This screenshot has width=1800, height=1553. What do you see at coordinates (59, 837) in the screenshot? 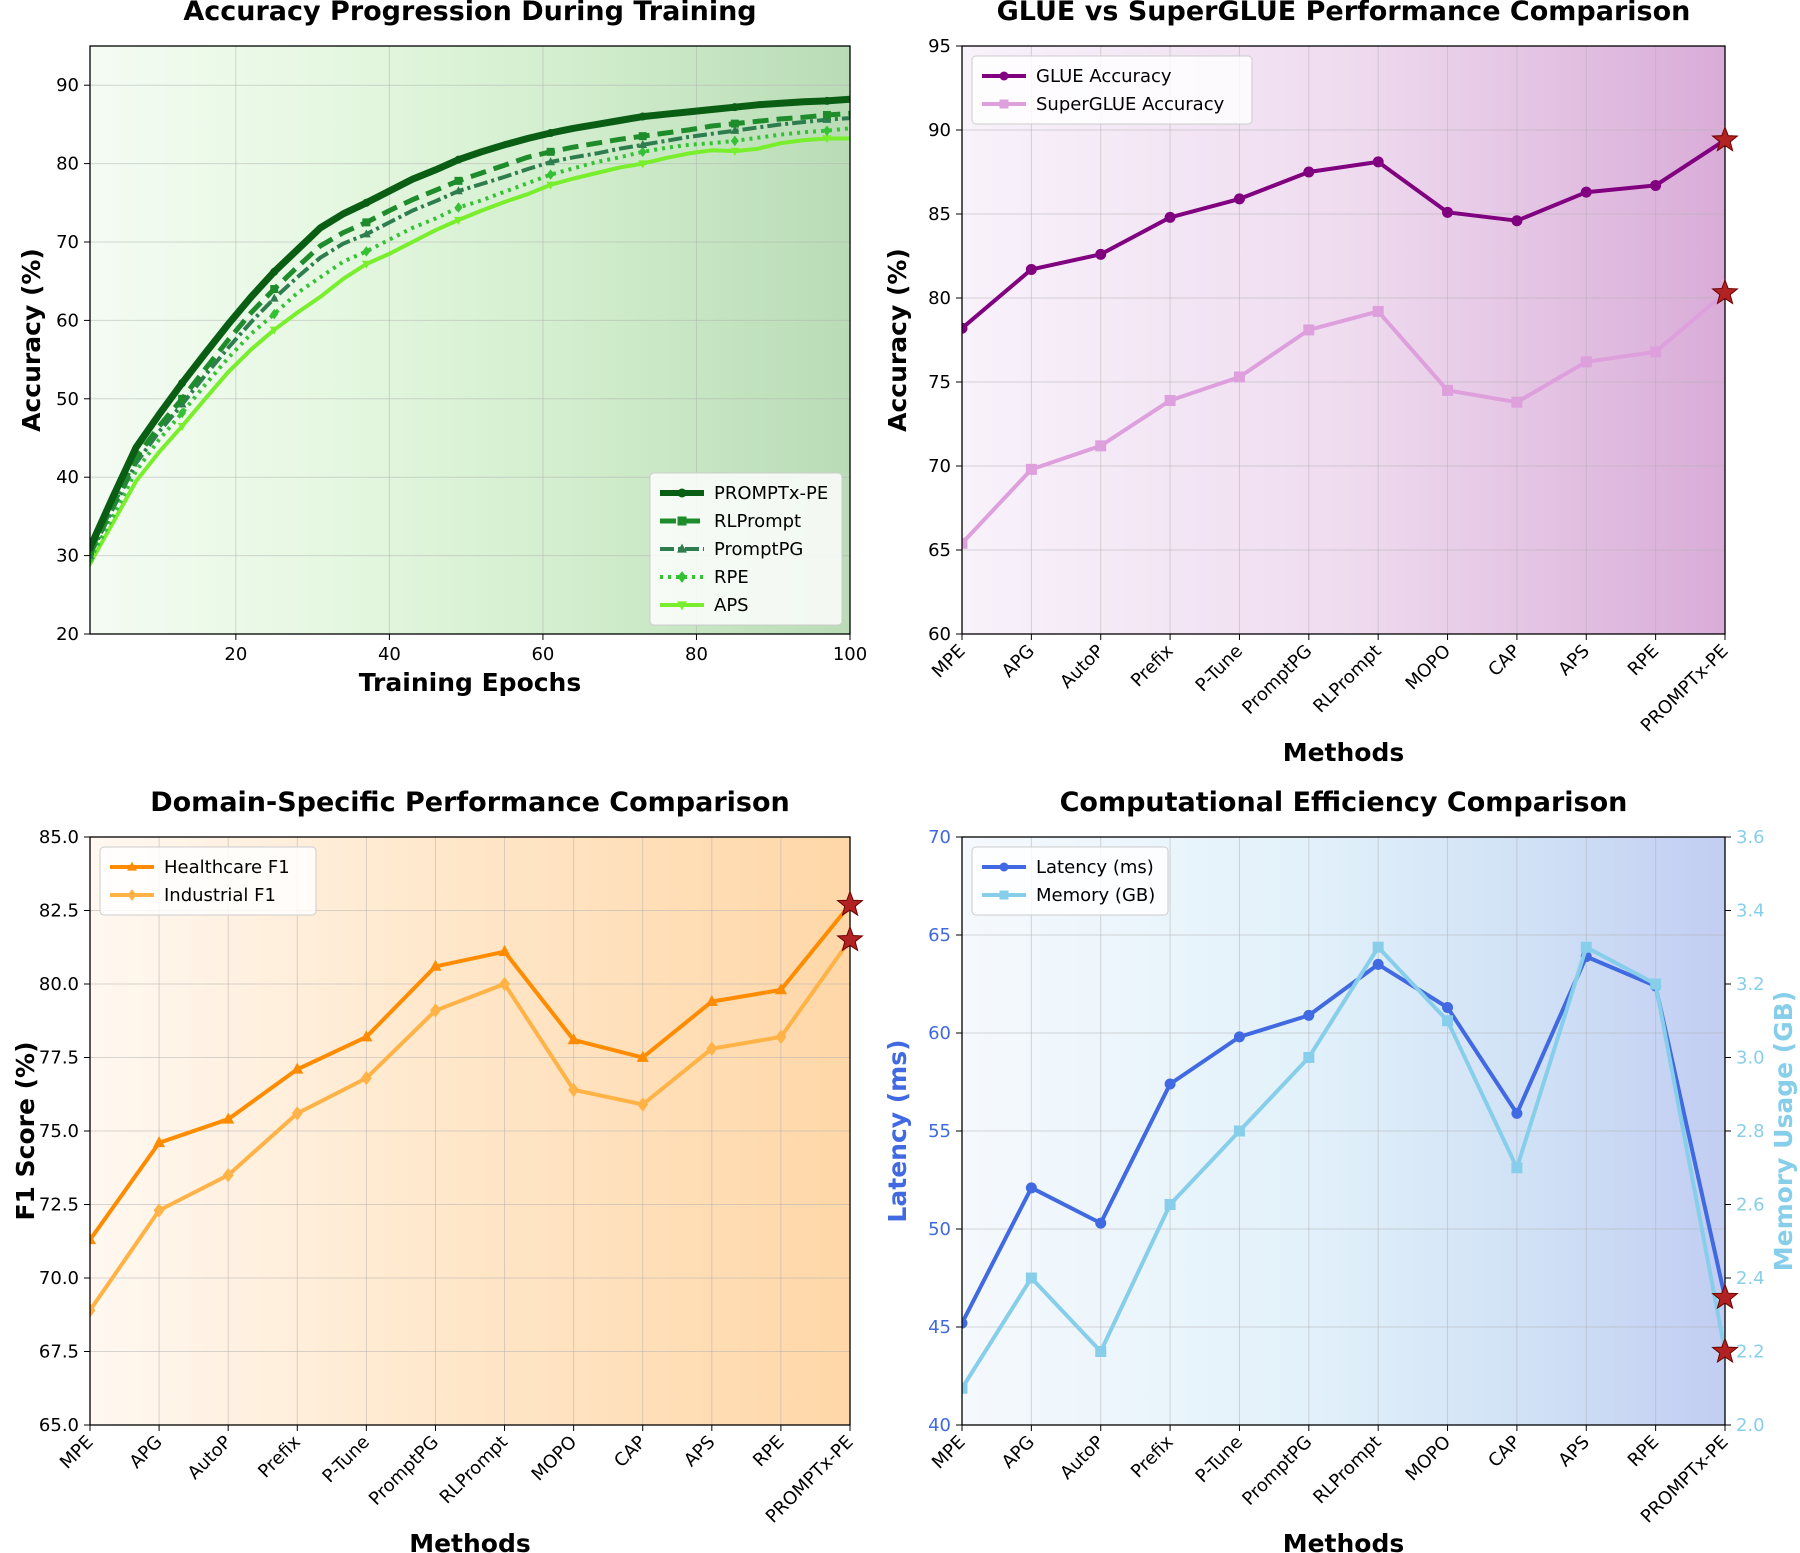
I see `tick-label-y: 85.0` at bounding box center [59, 837].